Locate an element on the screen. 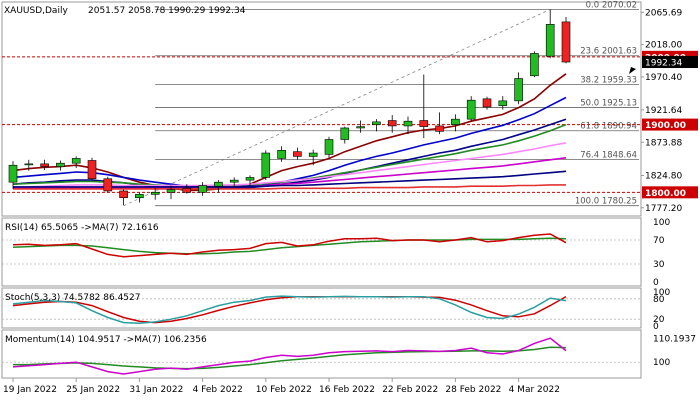 The image size is (700, 404). time-tick-label: 25 Jan 2022 is located at coordinates (93, 390).